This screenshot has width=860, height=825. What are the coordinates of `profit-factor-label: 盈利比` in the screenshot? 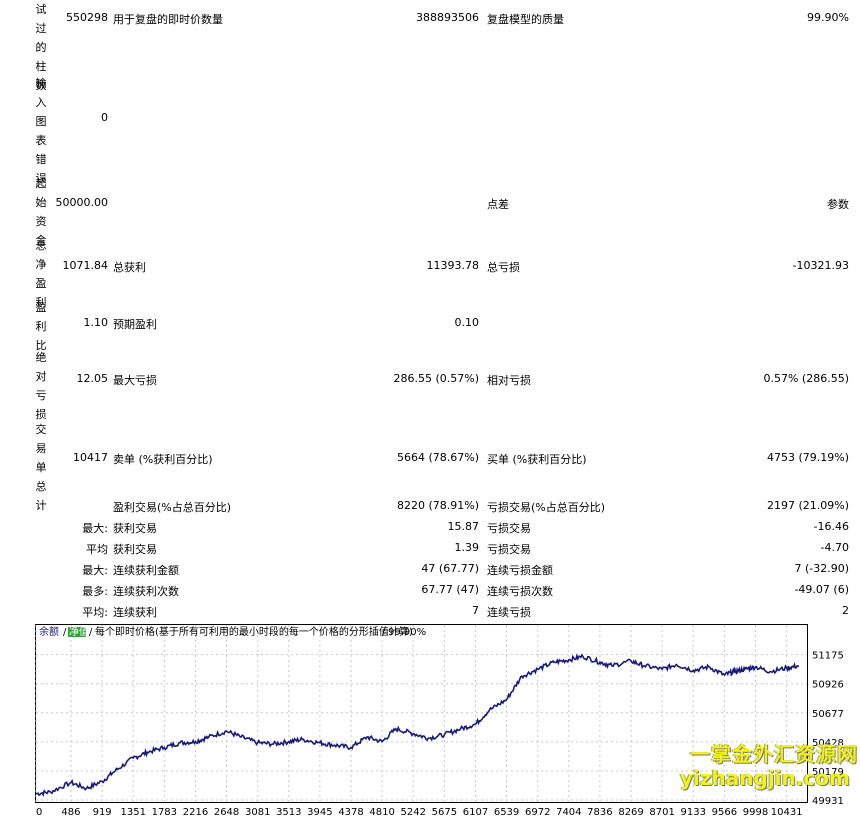 It's located at (41, 326).